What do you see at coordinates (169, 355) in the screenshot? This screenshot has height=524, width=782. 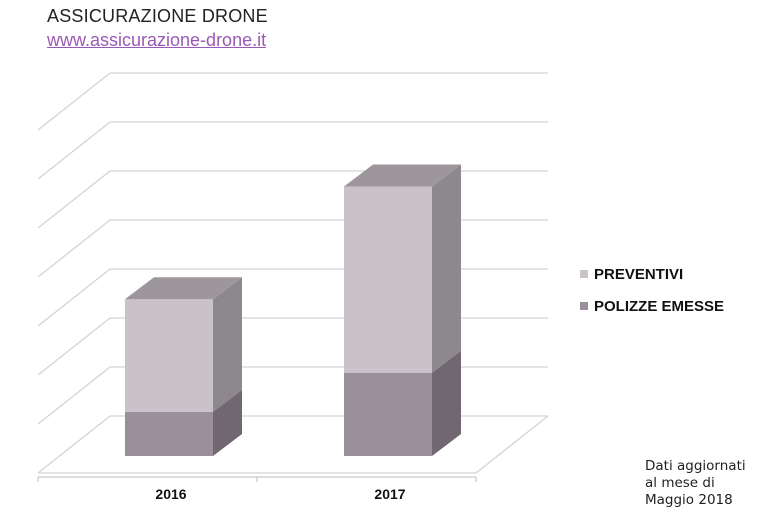 I see `bar-2016-preventivi` at bounding box center [169, 355].